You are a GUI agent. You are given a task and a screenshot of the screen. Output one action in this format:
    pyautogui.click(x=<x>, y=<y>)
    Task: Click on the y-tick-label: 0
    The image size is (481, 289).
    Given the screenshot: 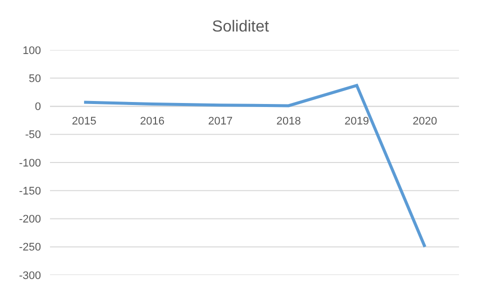 What is the action you would take?
    pyautogui.click(x=37, y=107)
    